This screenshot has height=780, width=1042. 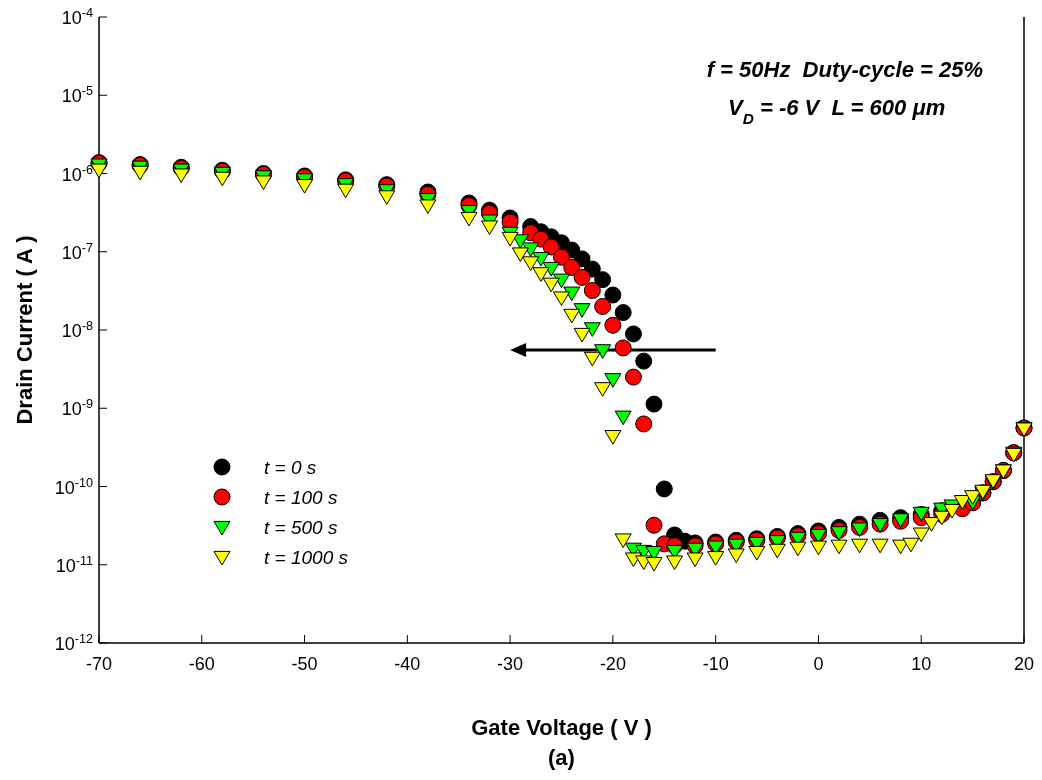 I want to click on y-axis-title: Drain Current ( A ), so click(x=24, y=330).